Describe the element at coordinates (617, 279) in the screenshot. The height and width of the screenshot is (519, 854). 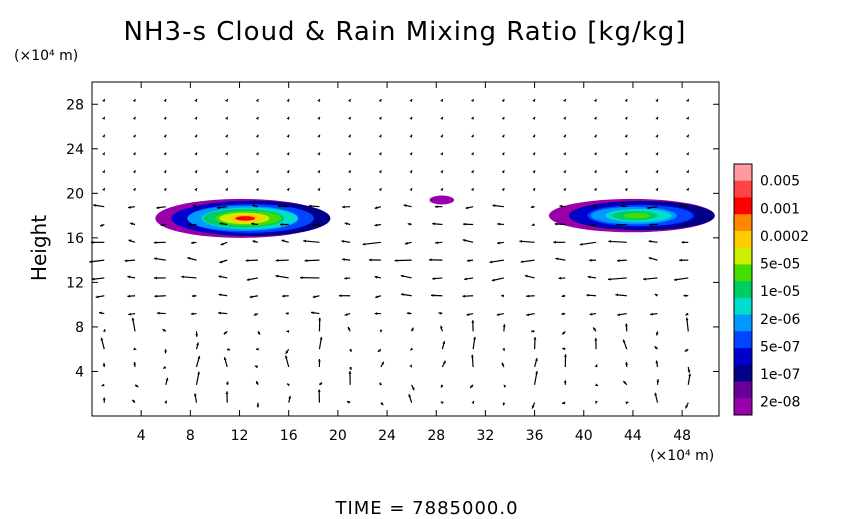
I see `wind-arrow` at that location.